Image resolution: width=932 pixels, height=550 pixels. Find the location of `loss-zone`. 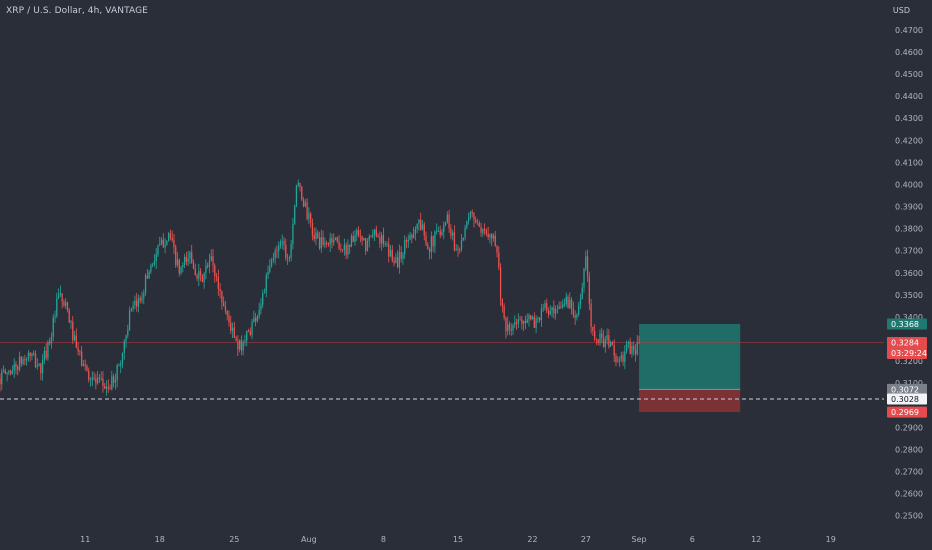

loss-zone is located at coordinates (690, 401).